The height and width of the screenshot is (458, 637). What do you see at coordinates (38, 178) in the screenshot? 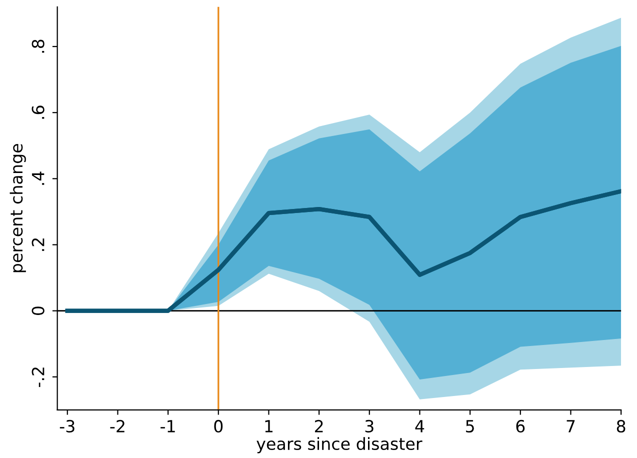
I see `y-tick-label: .4` at bounding box center [38, 178].